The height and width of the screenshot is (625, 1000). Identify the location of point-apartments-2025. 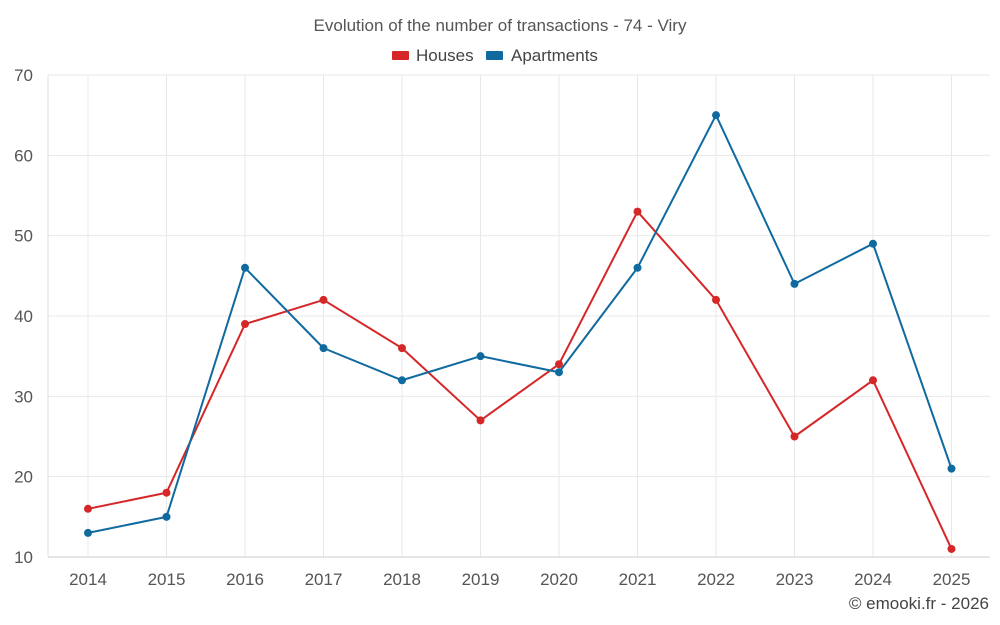
(951, 468).